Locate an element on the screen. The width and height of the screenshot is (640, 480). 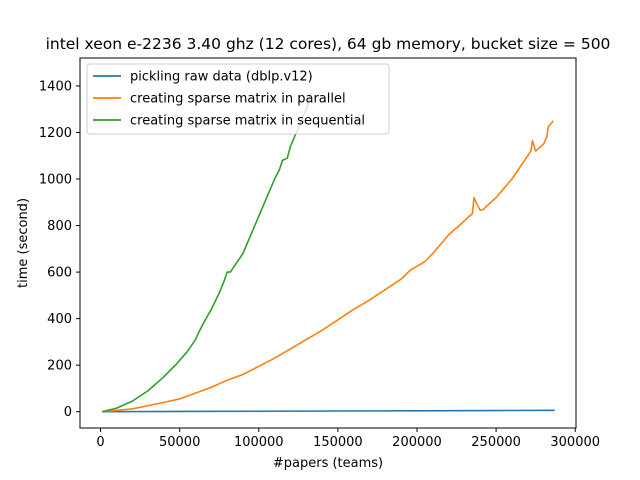
x-tick-label: 250000 is located at coordinates (496, 442).